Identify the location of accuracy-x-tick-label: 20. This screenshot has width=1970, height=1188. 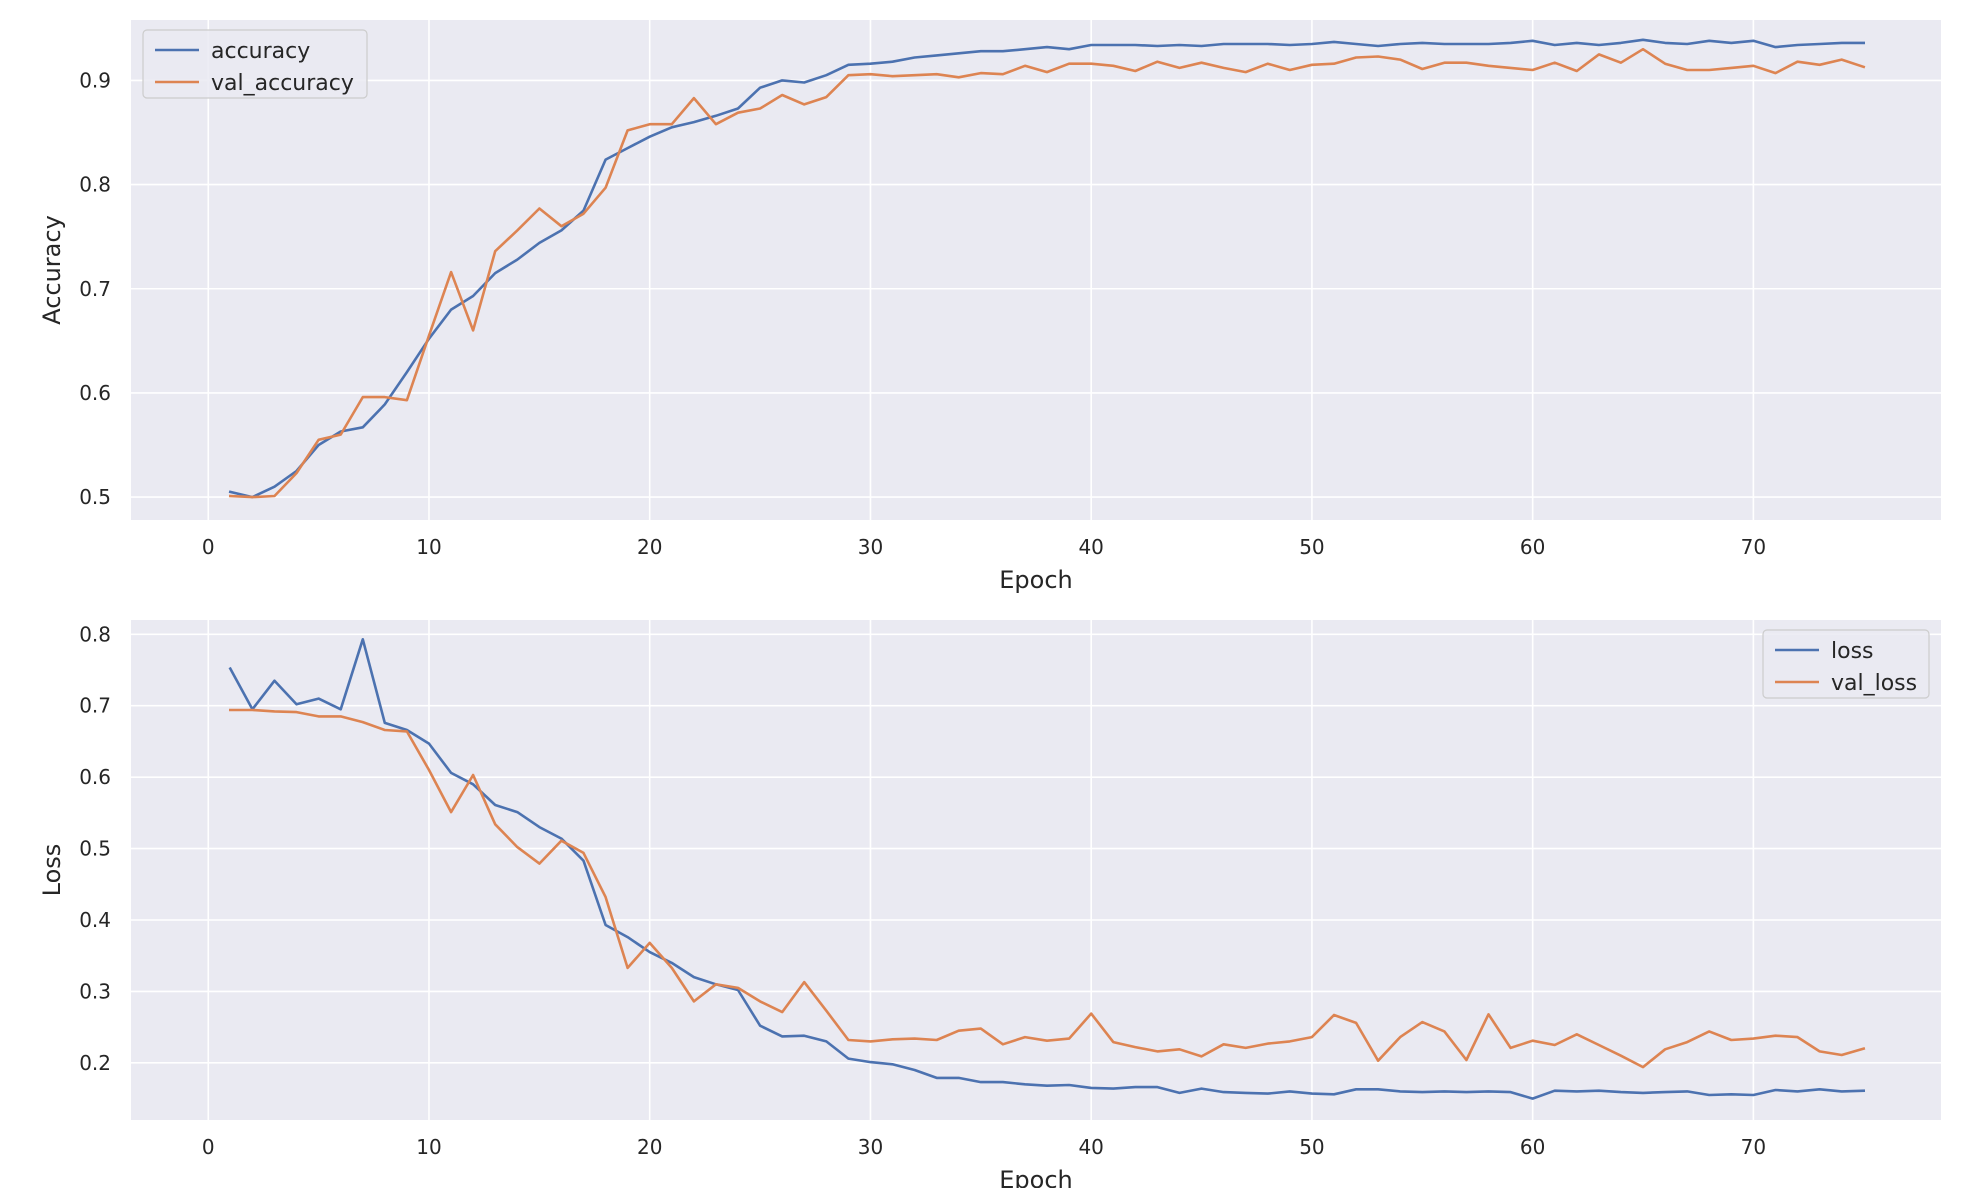
(649, 547).